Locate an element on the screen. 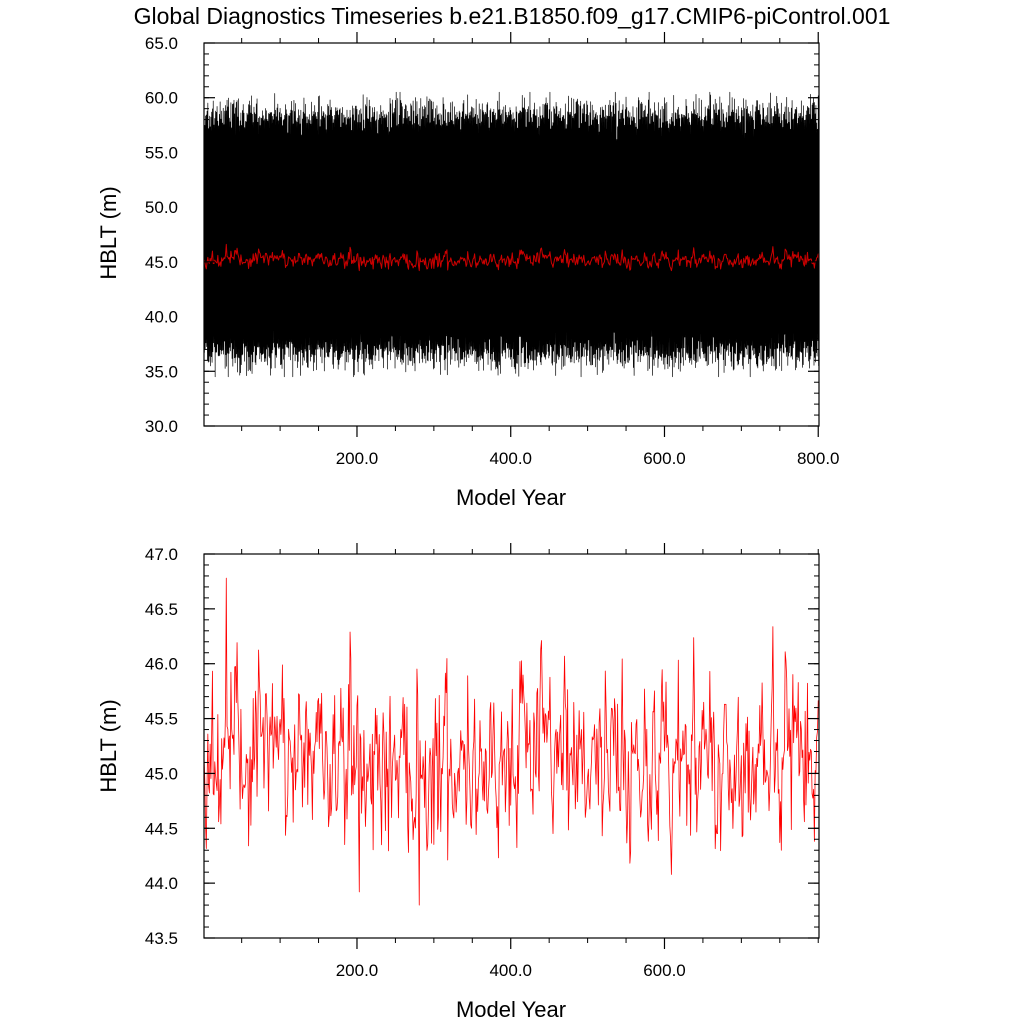 The image size is (1024, 1024). y-tick-label: 47.0 is located at coordinates (161, 554).